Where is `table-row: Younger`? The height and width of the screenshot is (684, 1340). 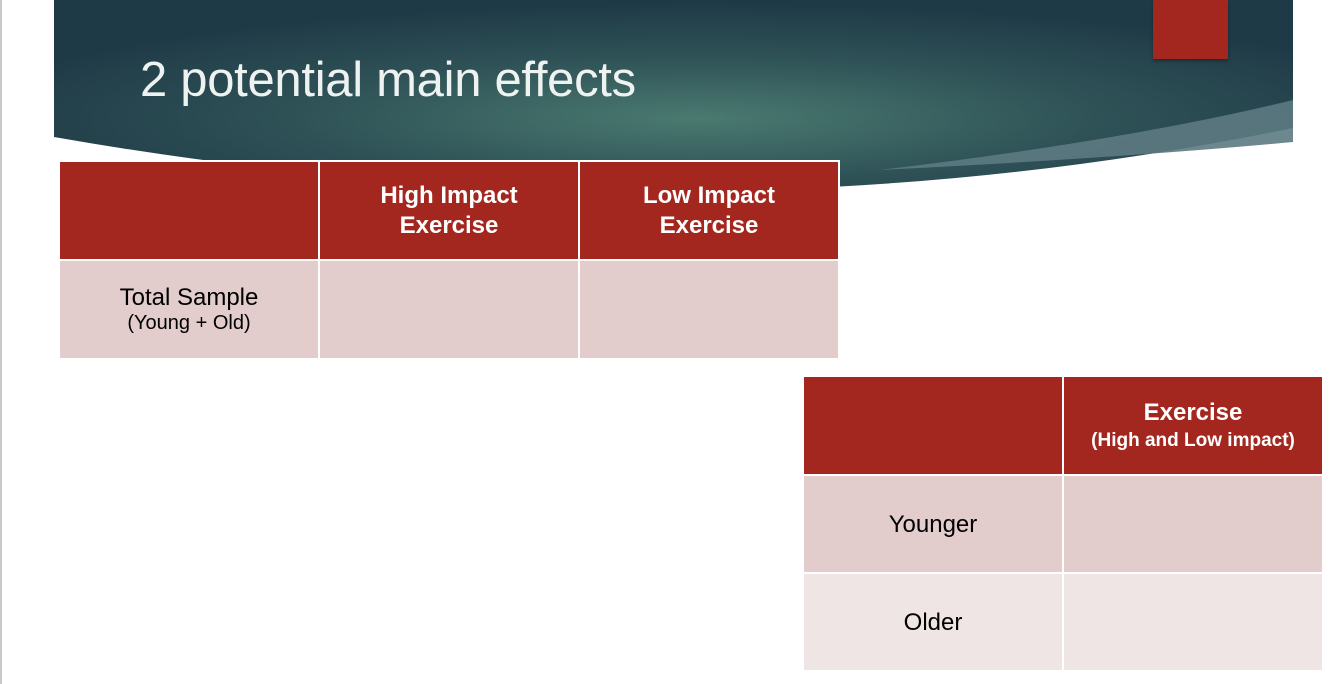 table-row: Younger is located at coordinates (1063, 524).